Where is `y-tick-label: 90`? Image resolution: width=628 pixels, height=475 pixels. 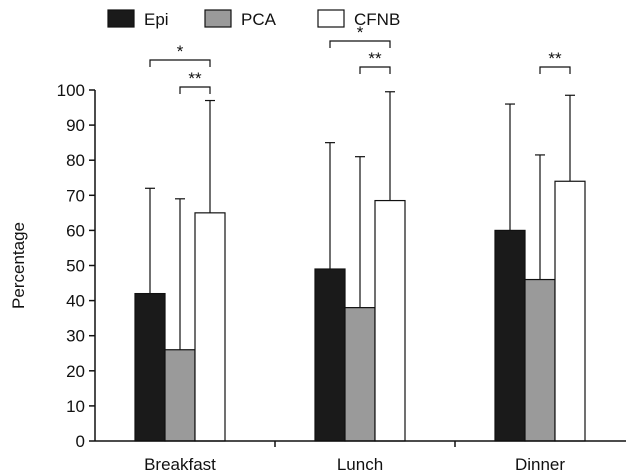 y-tick-label: 90 is located at coordinates (75, 125).